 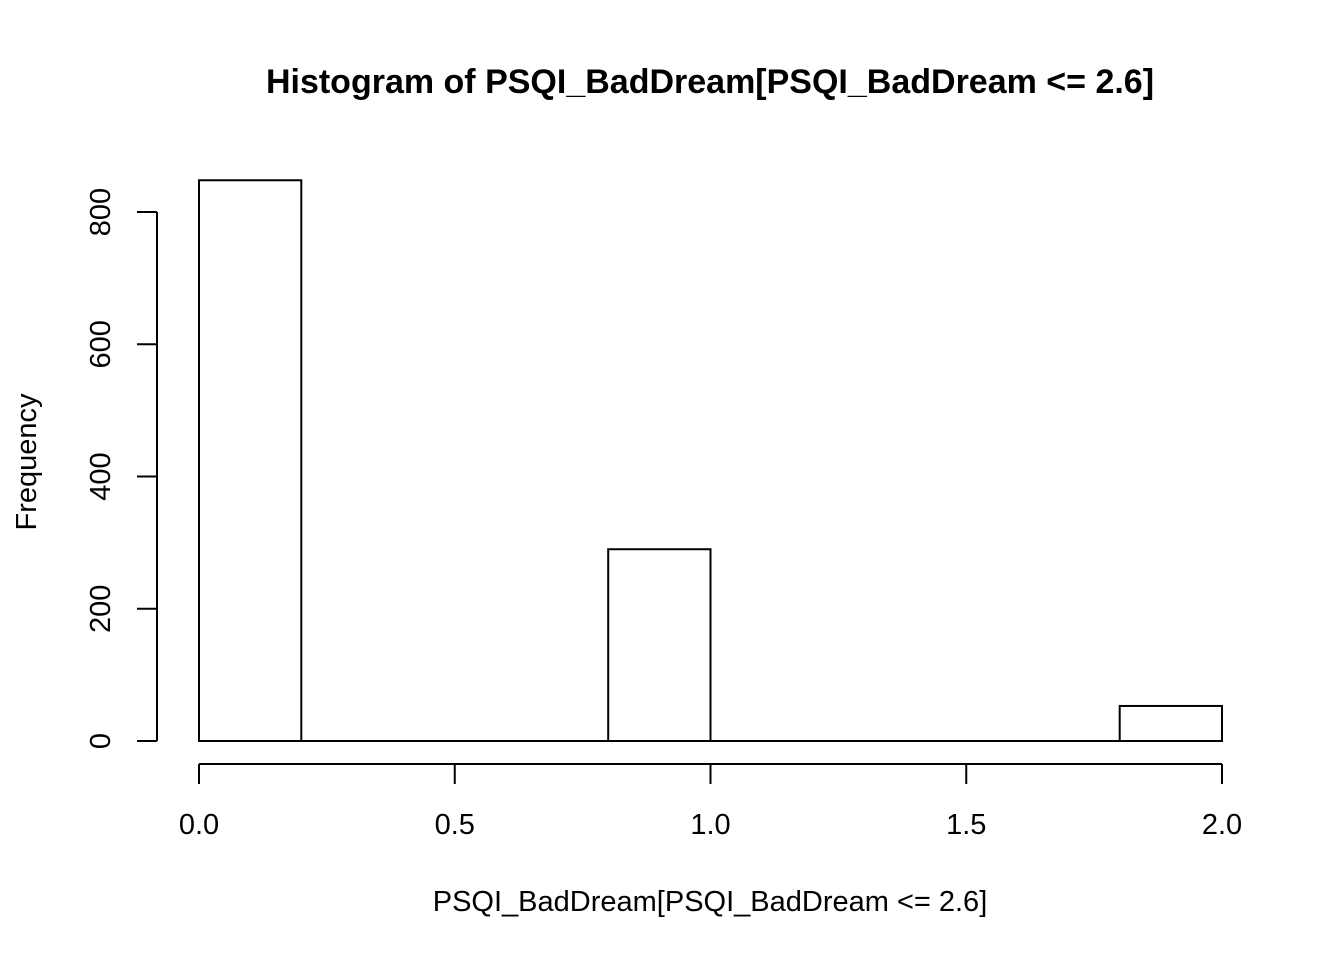 I want to click on y-axis: 0 200 400 600 800, so click(x=121, y=468).